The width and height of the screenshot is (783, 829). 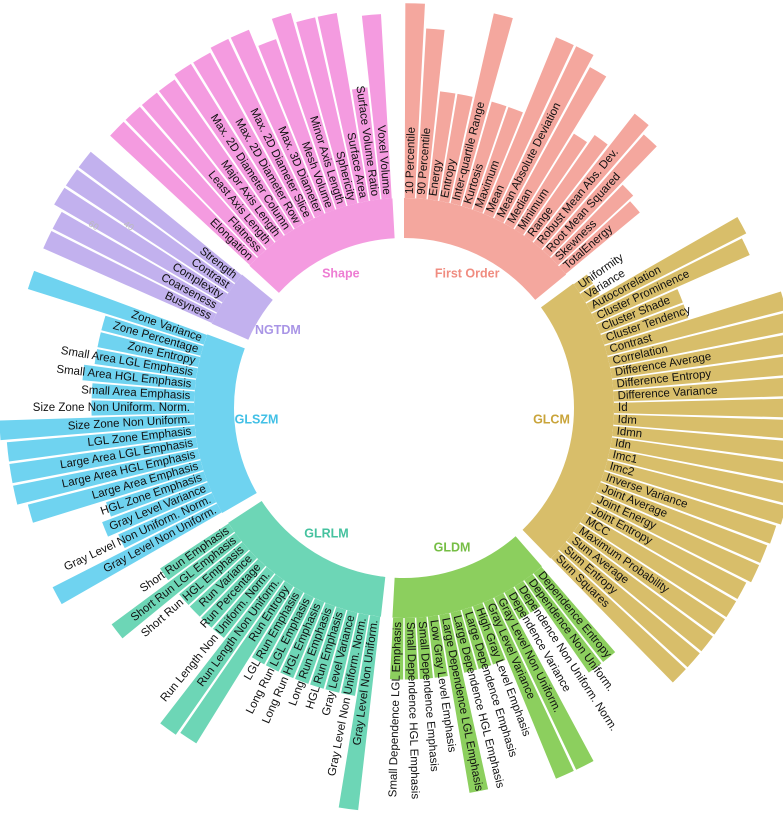 I want to click on bar-gldm-dependence-non-uniform-norm, so click(x=527, y=596).